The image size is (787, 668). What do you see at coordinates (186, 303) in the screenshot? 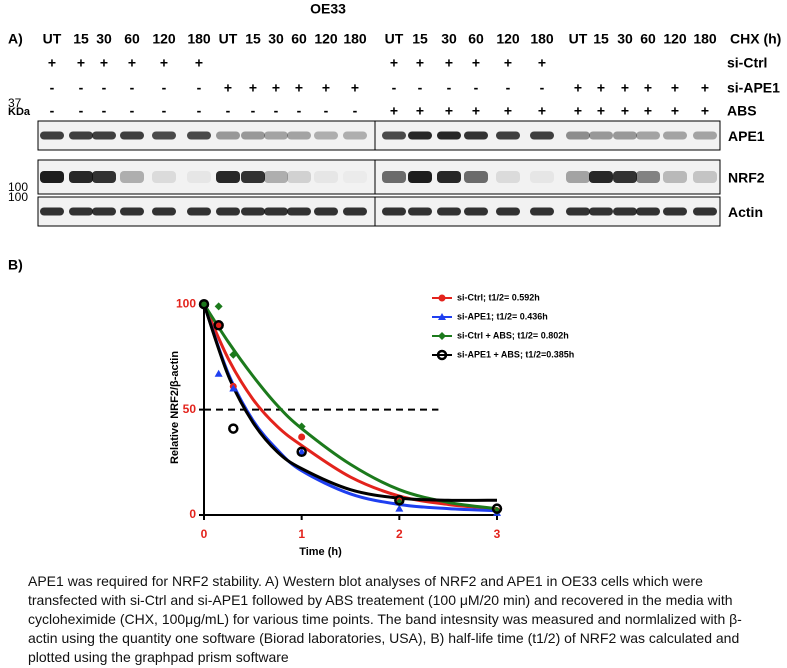
I see `y-tick-label: 100` at bounding box center [186, 303].